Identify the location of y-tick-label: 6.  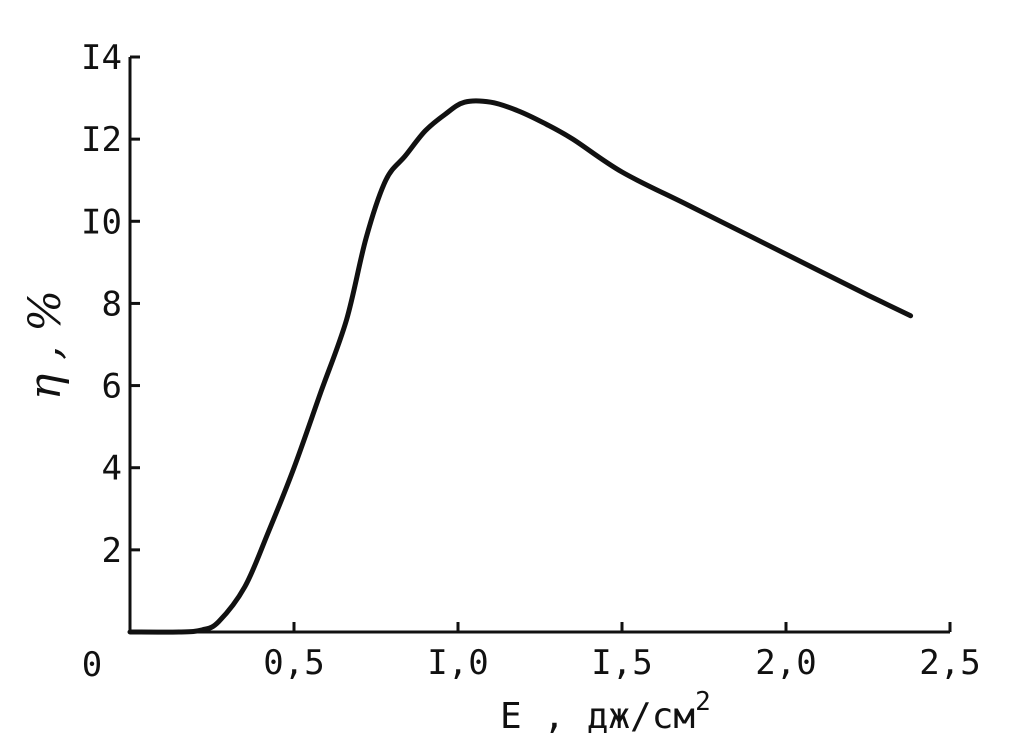
(112, 387).